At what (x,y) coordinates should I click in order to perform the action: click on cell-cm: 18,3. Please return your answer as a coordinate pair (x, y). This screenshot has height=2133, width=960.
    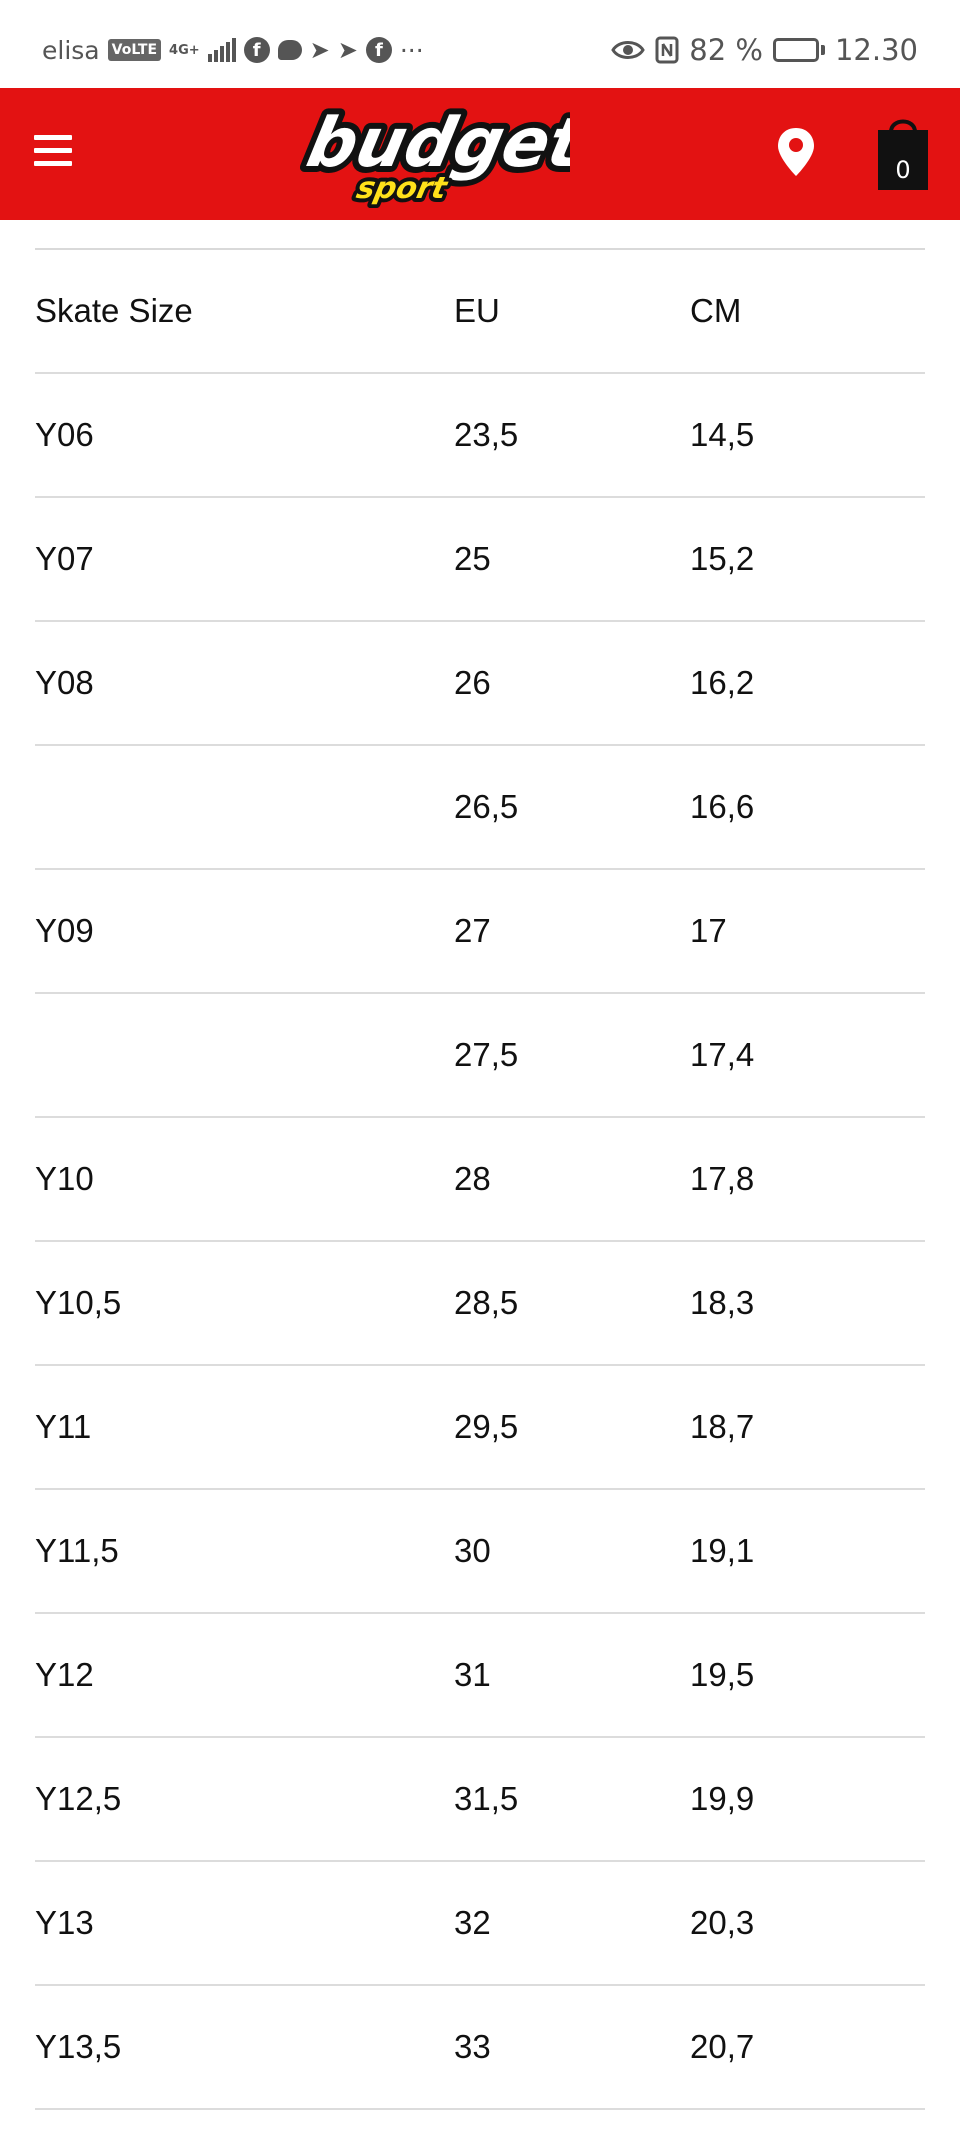
    Looking at the image, I should click on (722, 1302).